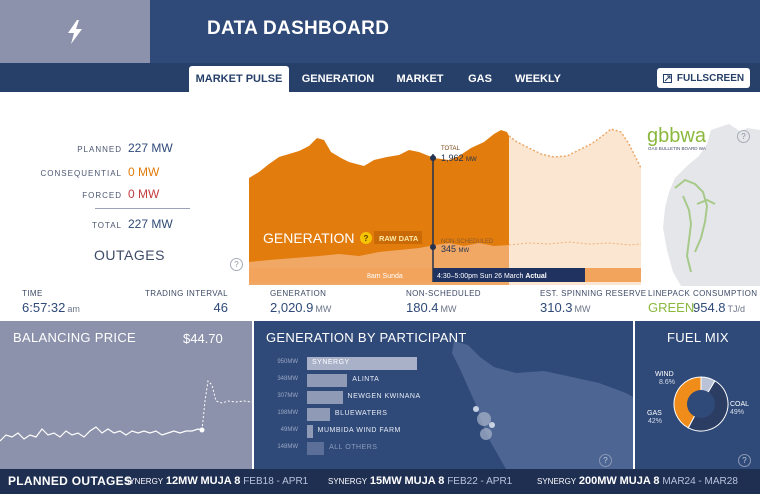 The image size is (760, 494). What do you see at coordinates (467, 242) in the screenshot?
I see `nonsched-label: NON-SCHEDULED` at bounding box center [467, 242].